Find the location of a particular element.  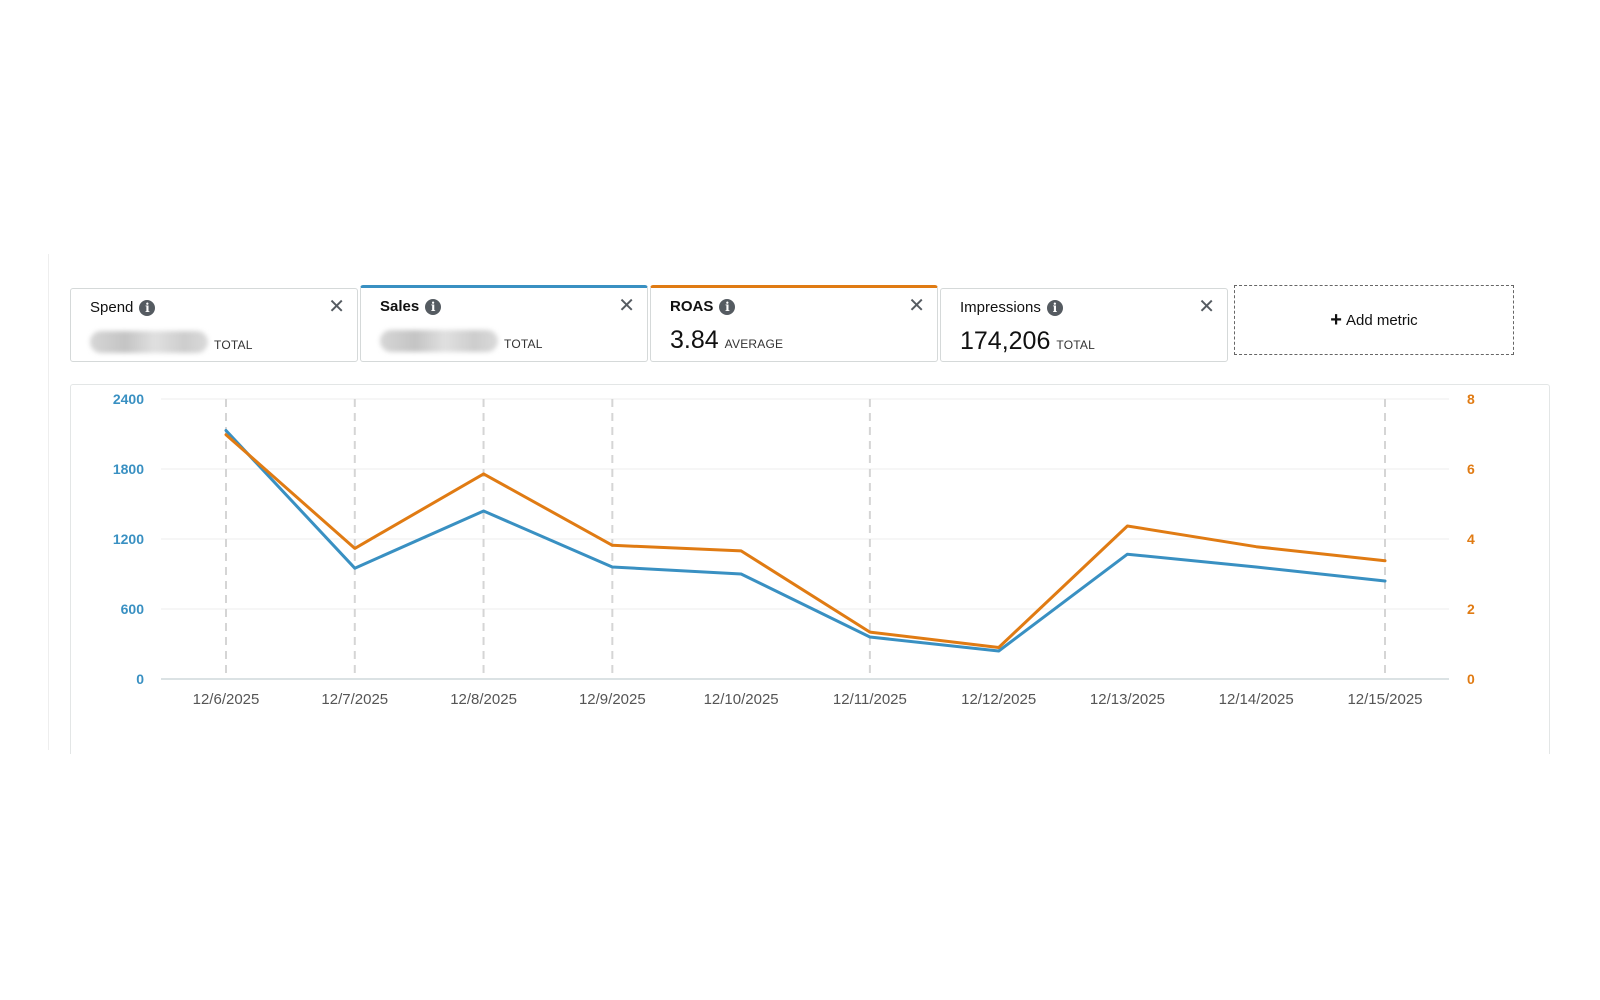

x-tick-label: 12/12/2025 is located at coordinates (998, 699).